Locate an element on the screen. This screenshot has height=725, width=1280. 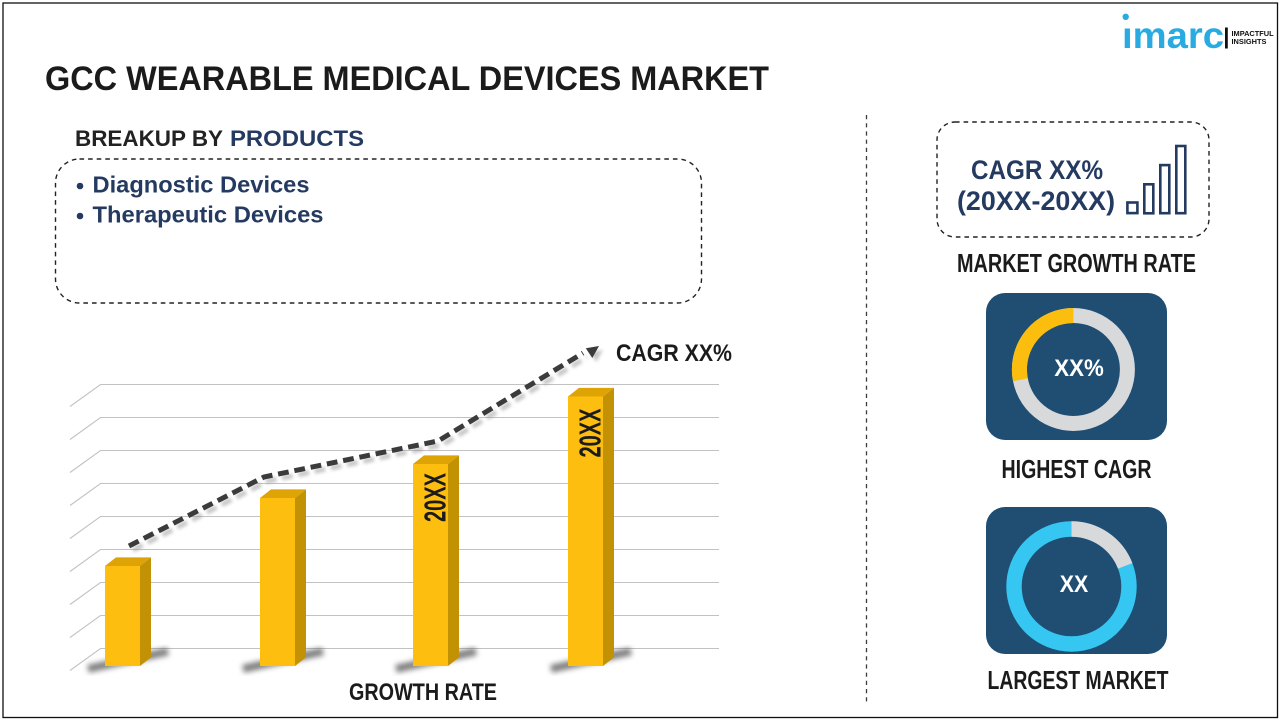
svg-text: Diagnostic Devices is located at coordinates (201, 185).